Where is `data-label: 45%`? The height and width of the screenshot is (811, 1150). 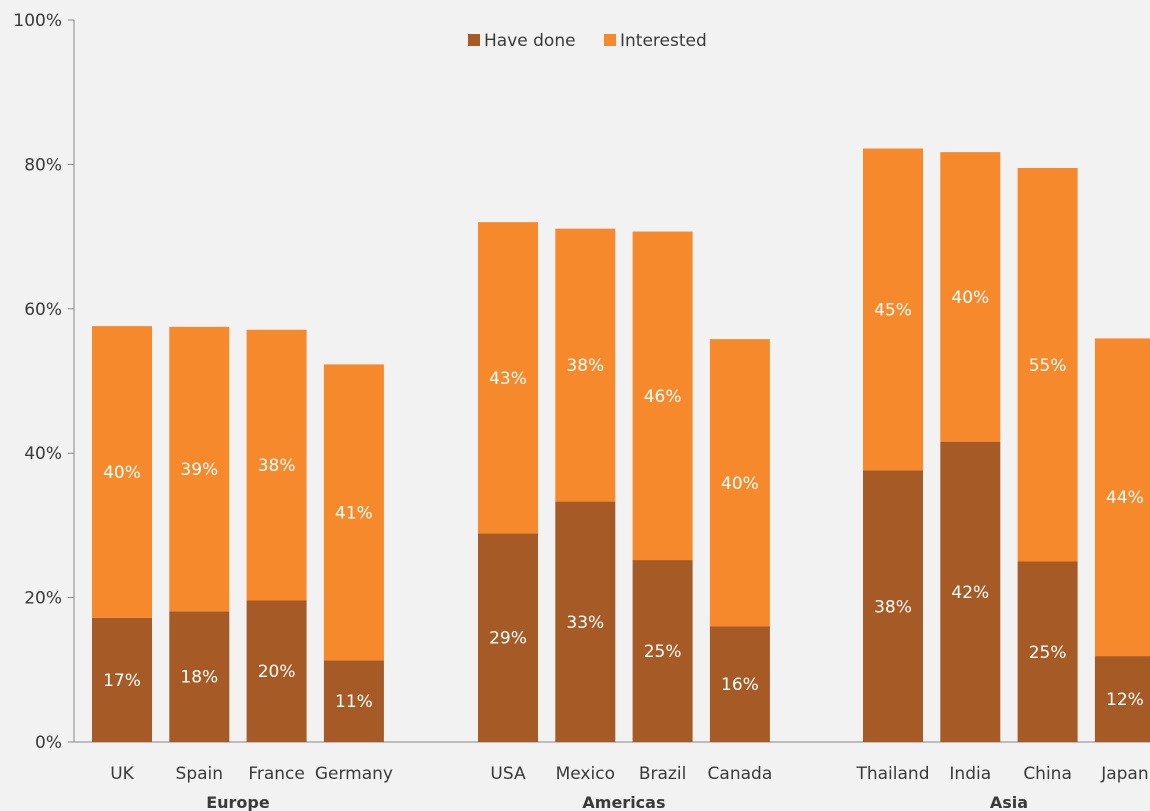 data-label: 45% is located at coordinates (893, 311).